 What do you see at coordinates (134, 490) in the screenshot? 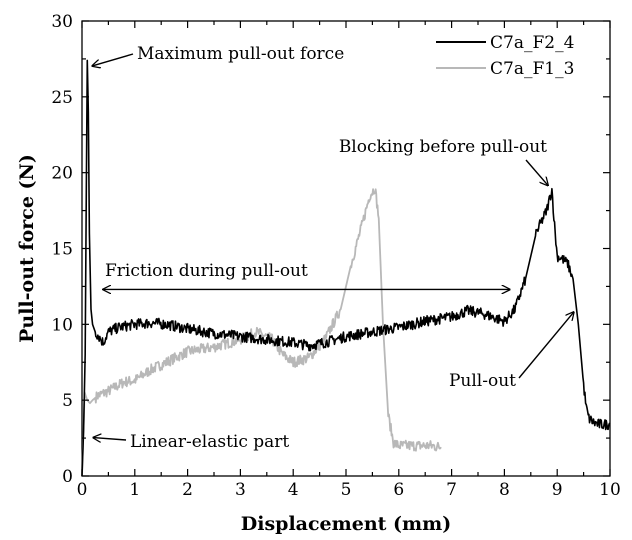
I see `x-tick-label: 1` at bounding box center [134, 490].